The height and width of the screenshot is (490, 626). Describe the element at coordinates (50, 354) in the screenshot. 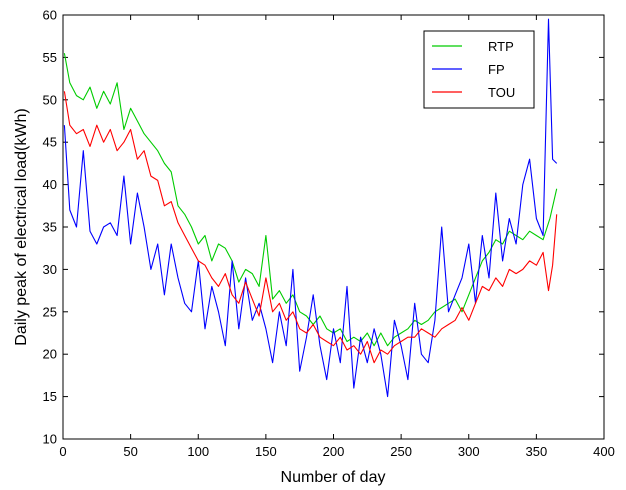

I see `y-tick-label: 20` at that location.